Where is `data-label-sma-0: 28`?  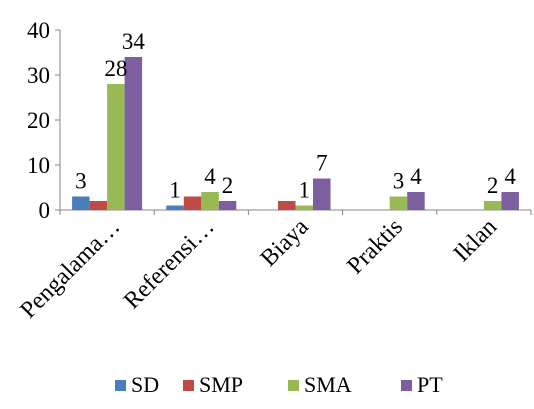
data-label-sma-0: 28 is located at coordinates (115, 68).